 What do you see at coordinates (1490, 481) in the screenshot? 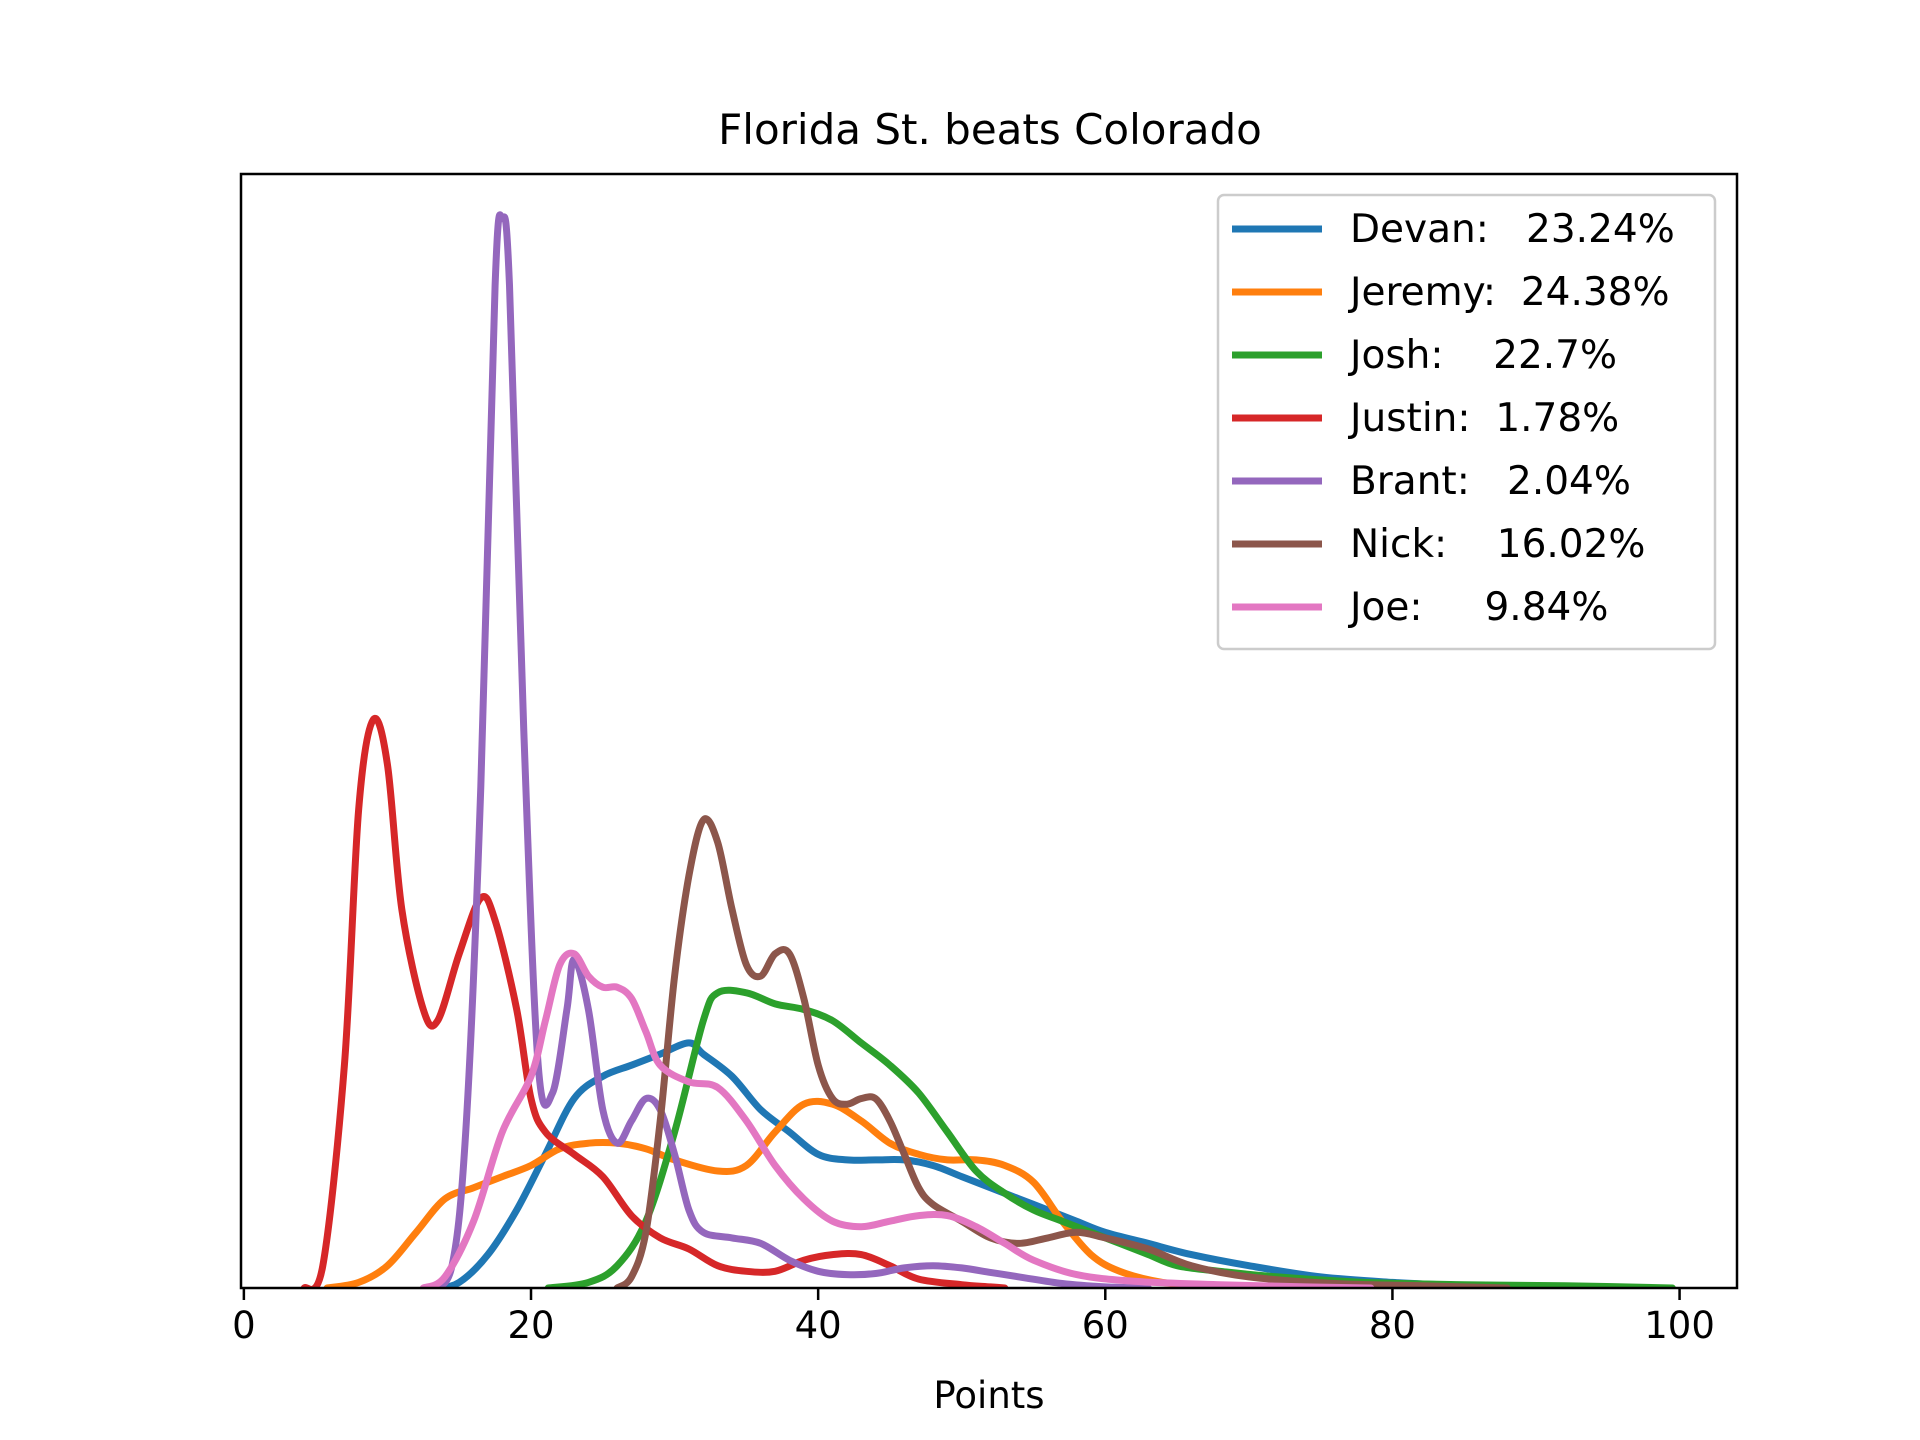
I see `legend-label: Brant: 2.04%` at bounding box center [1490, 481].